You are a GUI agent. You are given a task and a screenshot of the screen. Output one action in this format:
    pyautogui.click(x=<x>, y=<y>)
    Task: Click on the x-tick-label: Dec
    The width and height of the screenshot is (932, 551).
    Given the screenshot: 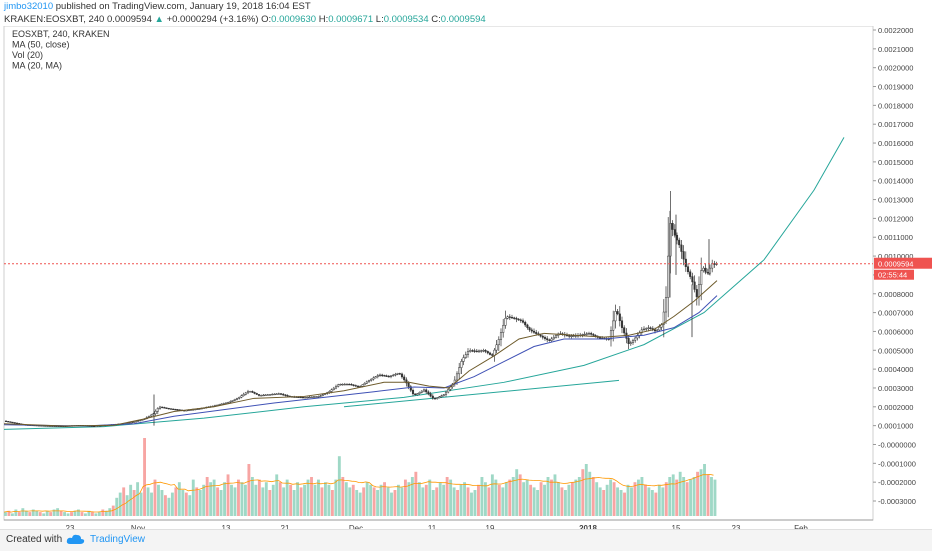 What is the action you would take?
    pyautogui.click(x=356, y=526)
    